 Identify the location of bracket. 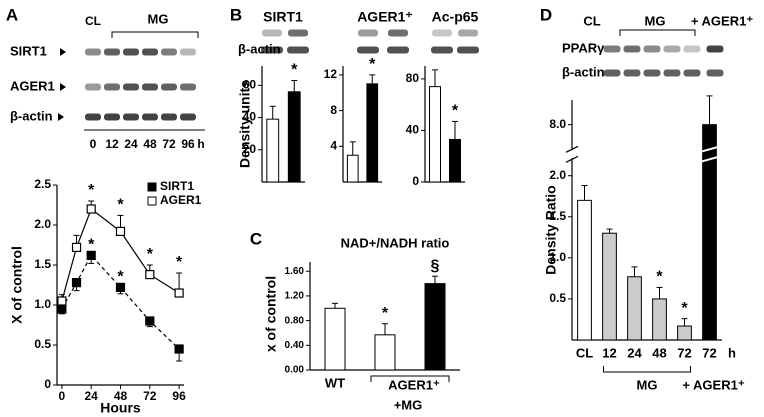
(647, 369).